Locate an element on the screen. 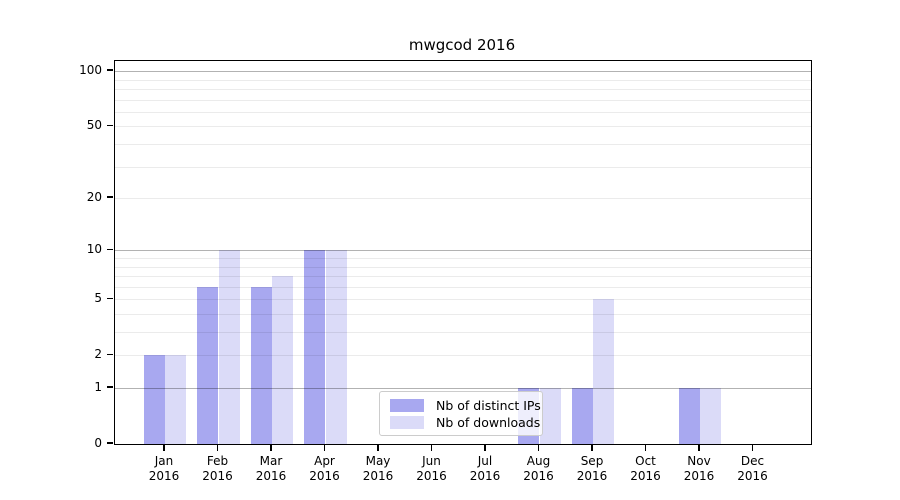 The image size is (900, 500). y-axis-tick-label: 50 is located at coordinates (94, 125).